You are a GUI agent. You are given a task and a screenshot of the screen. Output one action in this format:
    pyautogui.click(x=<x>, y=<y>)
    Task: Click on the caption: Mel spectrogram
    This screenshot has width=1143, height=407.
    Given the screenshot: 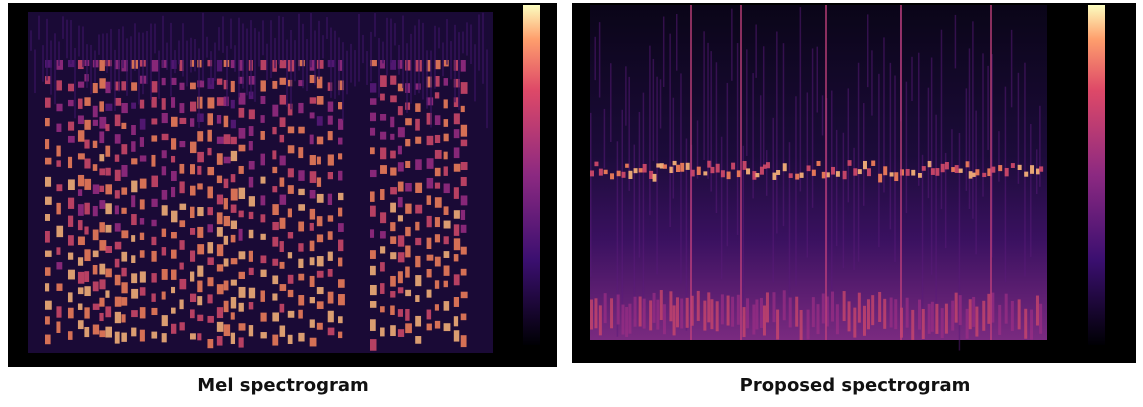 What is the action you would take?
    pyautogui.click(x=283, y=385)
    